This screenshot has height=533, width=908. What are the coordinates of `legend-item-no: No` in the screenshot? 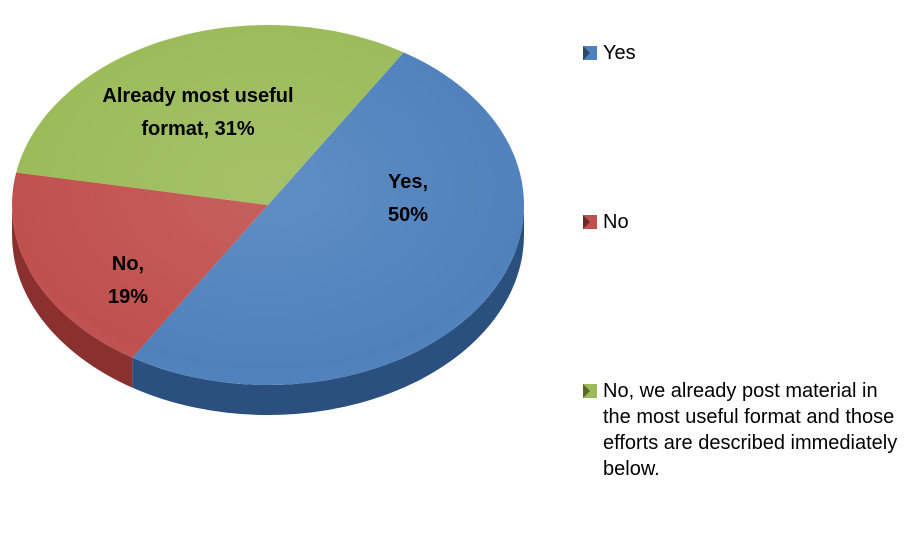 It's located at (743, 222).